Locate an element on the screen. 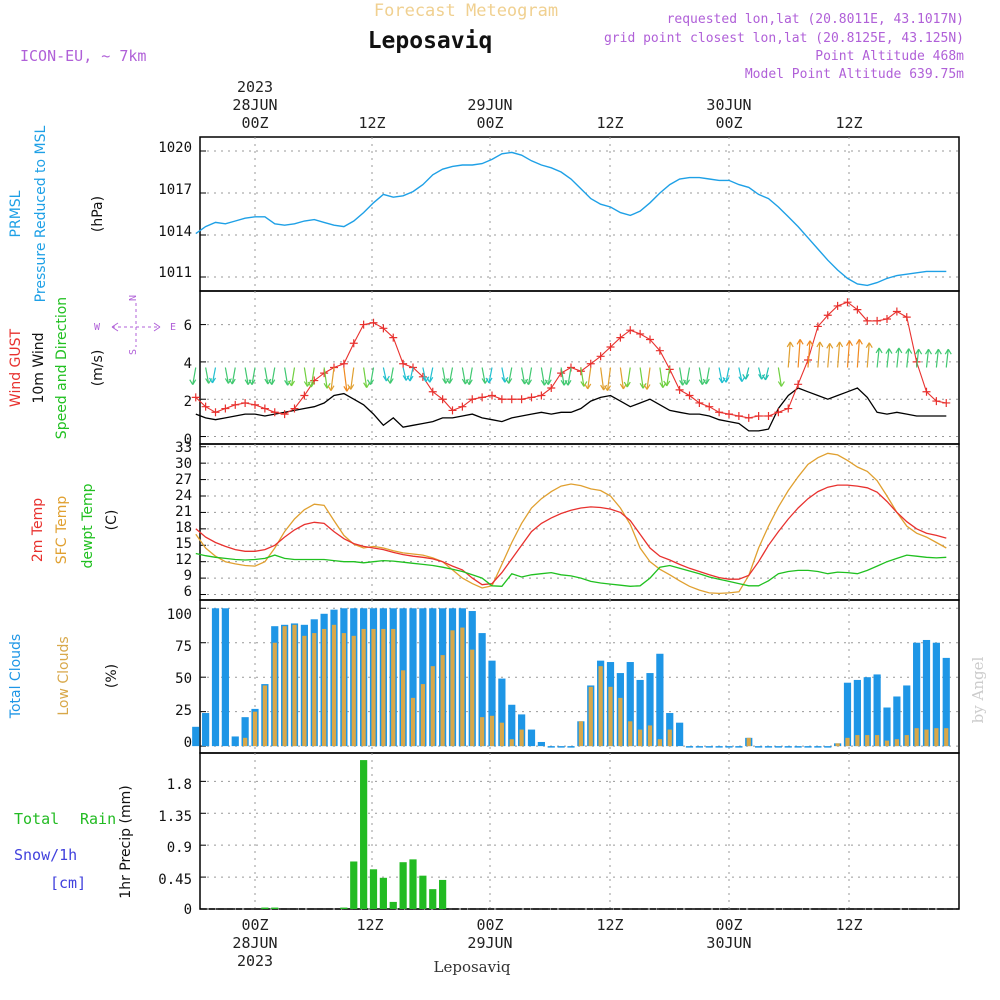 This screenshot has width=1000, height=1000. temp-tick: 30 is located at coordinates (183, 464).